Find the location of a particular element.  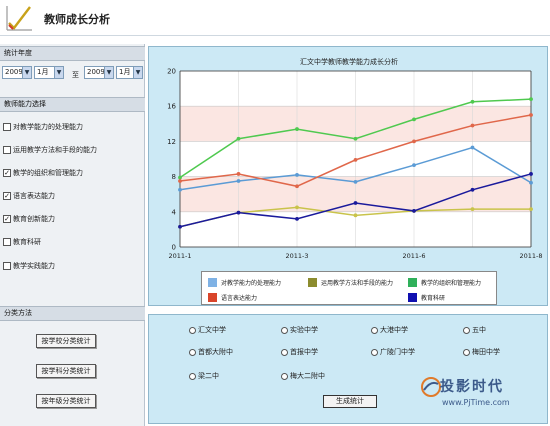

ability-option: ✓ 教育创新能力 is located at coordinates (29, 219).